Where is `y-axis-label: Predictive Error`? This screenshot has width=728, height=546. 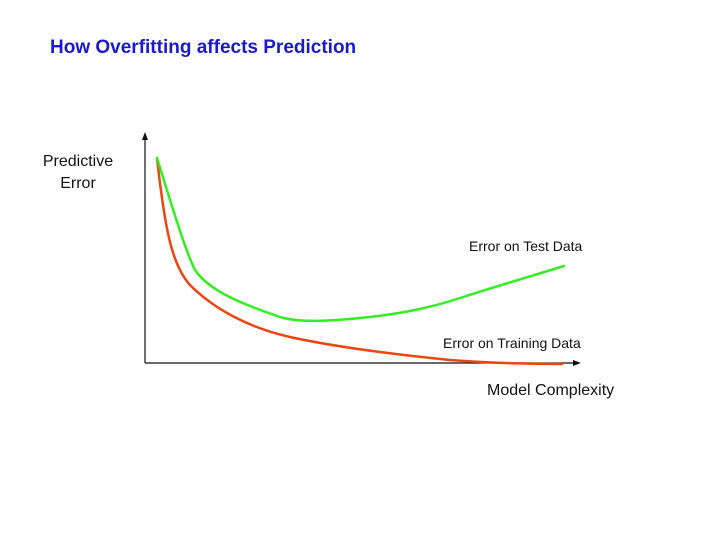 y-axis-label: Predictive Error is located at coordinates (78, 173).